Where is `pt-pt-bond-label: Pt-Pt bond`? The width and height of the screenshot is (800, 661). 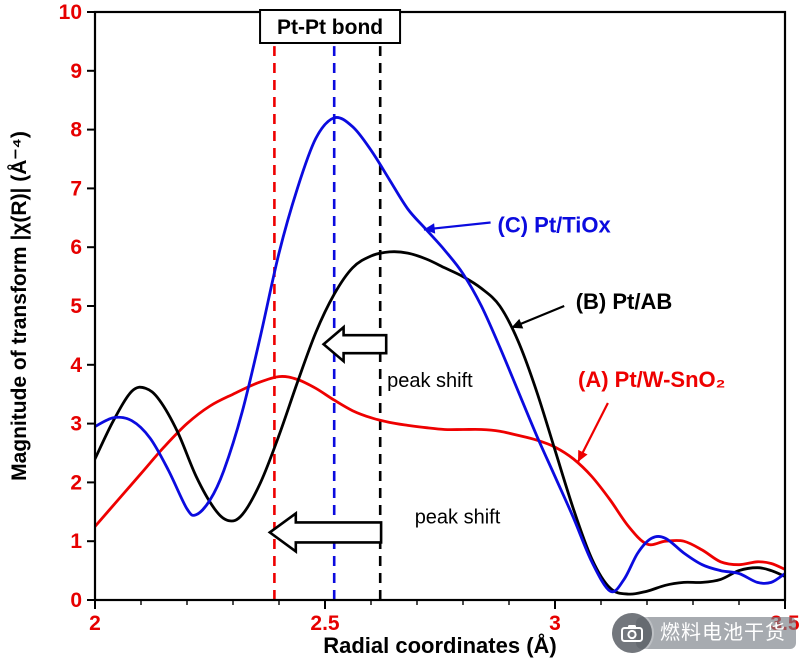 pt-pt-bond-label: Pt-Pt bond is located at coordinates (330, 27).